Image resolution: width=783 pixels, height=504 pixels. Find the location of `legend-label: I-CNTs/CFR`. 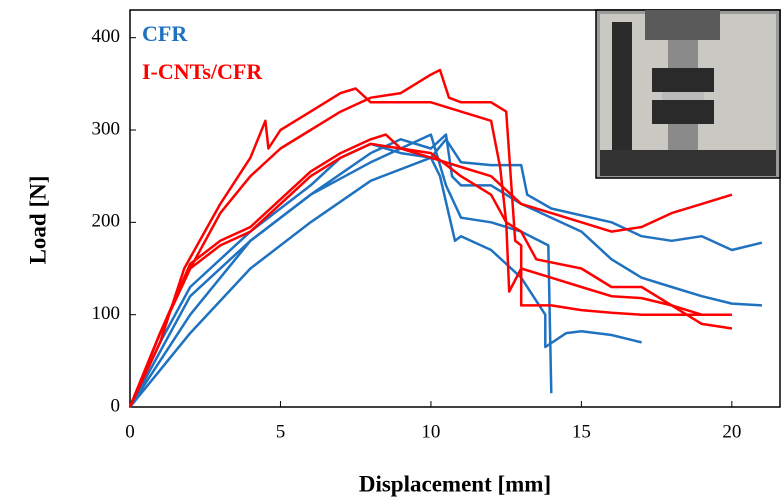

legend-label: I-CNTs/CFR is located at coordinates (202, 71).